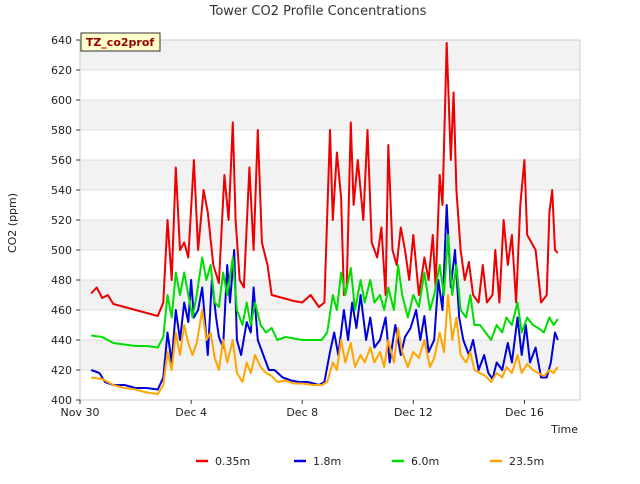  I want to click on y-tick-label: 540, so click(61, 190).